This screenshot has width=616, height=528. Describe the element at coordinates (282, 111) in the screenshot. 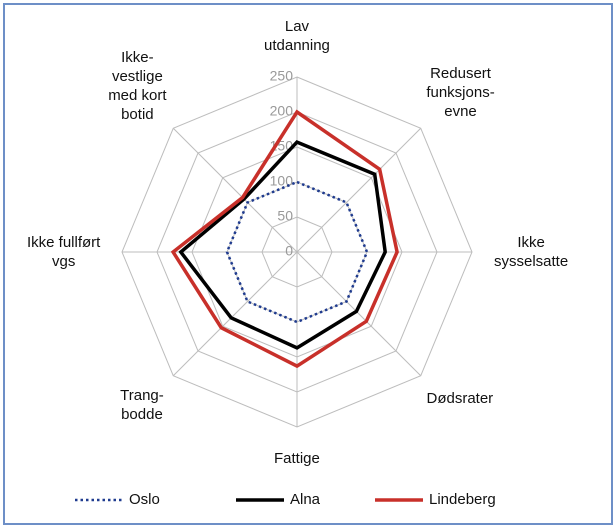

I see `tick-label: 200` at that location.